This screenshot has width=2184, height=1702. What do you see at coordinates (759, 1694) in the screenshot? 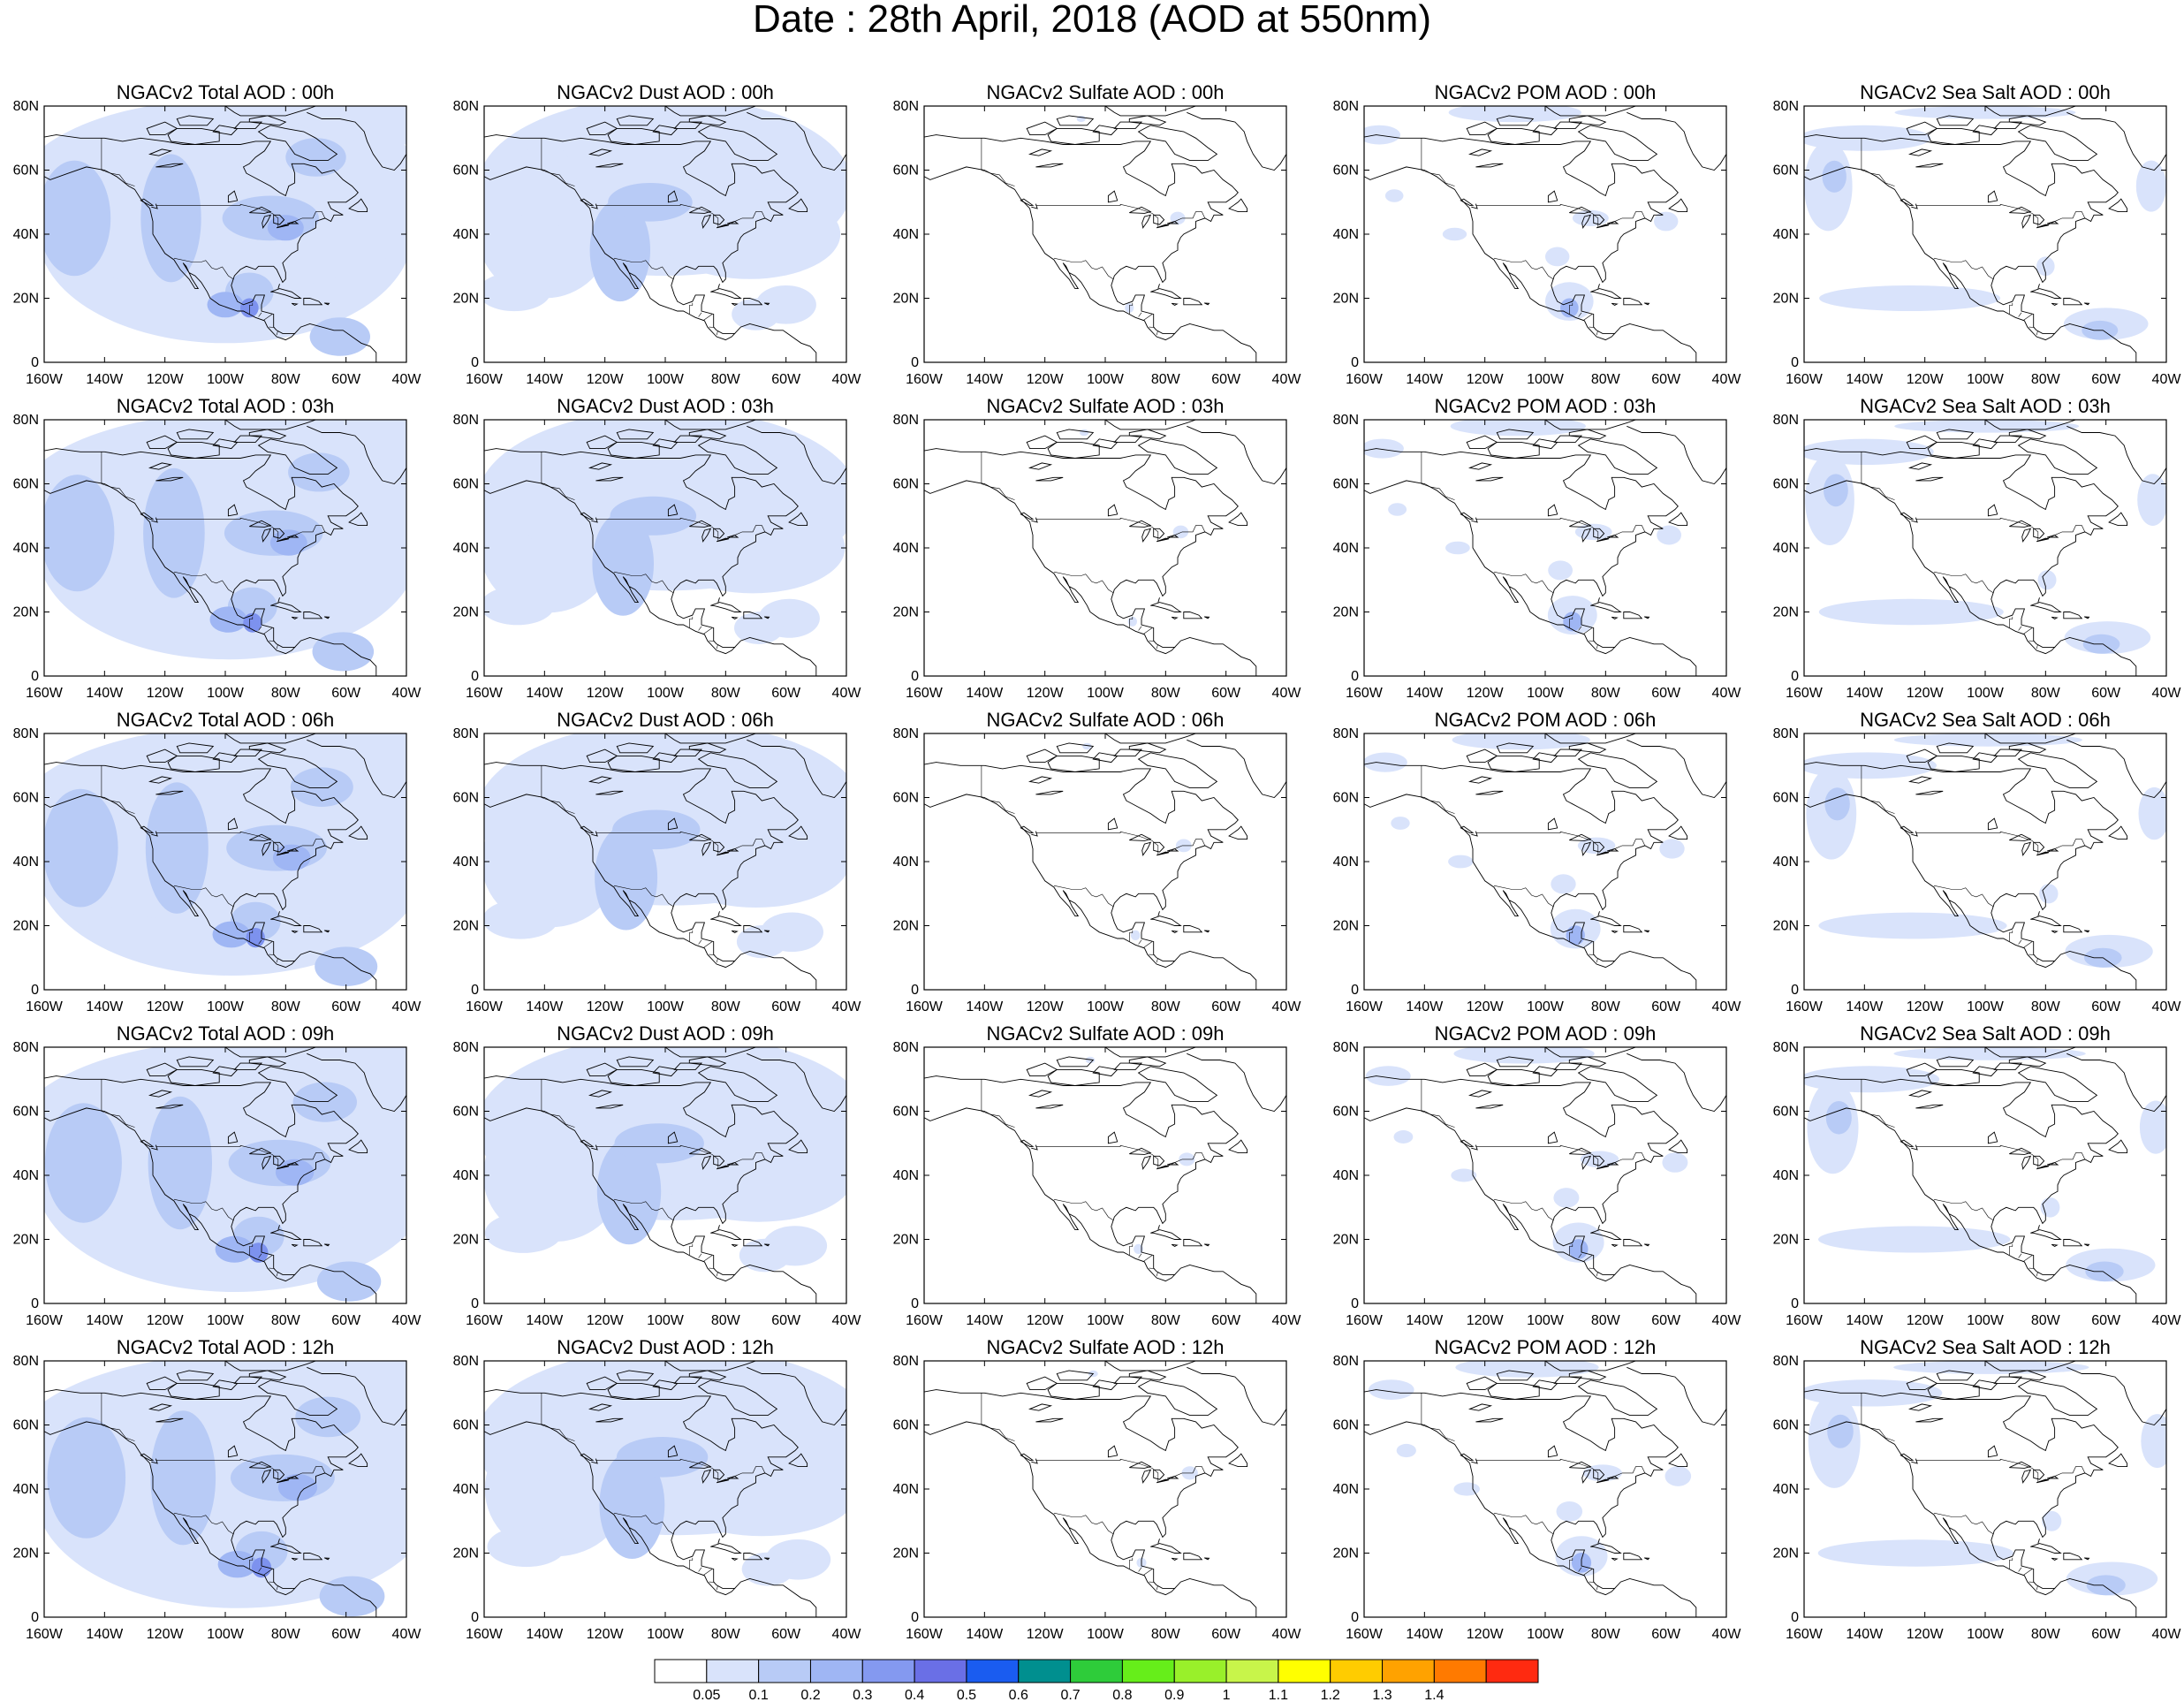
I see `colorbar-label: 0.1` at bounding box center [759, 1694].